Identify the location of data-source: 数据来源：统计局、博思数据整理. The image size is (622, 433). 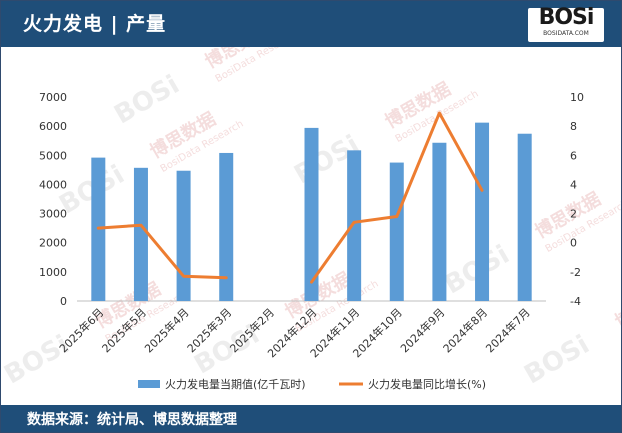
(132, 420).